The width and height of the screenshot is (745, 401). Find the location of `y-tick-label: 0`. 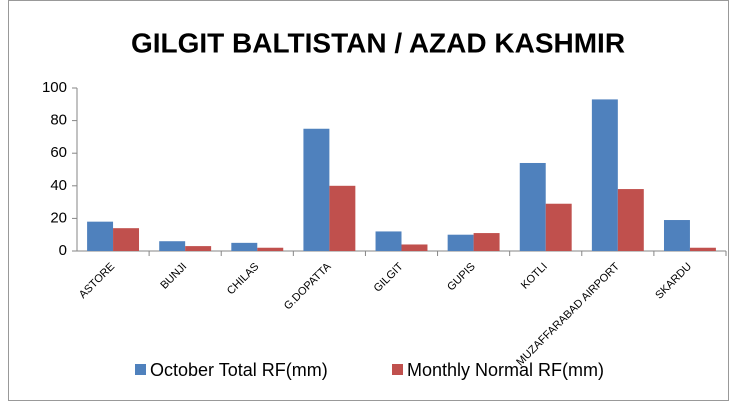

y-tick-label: 0 is located at coordinates (63, 250).